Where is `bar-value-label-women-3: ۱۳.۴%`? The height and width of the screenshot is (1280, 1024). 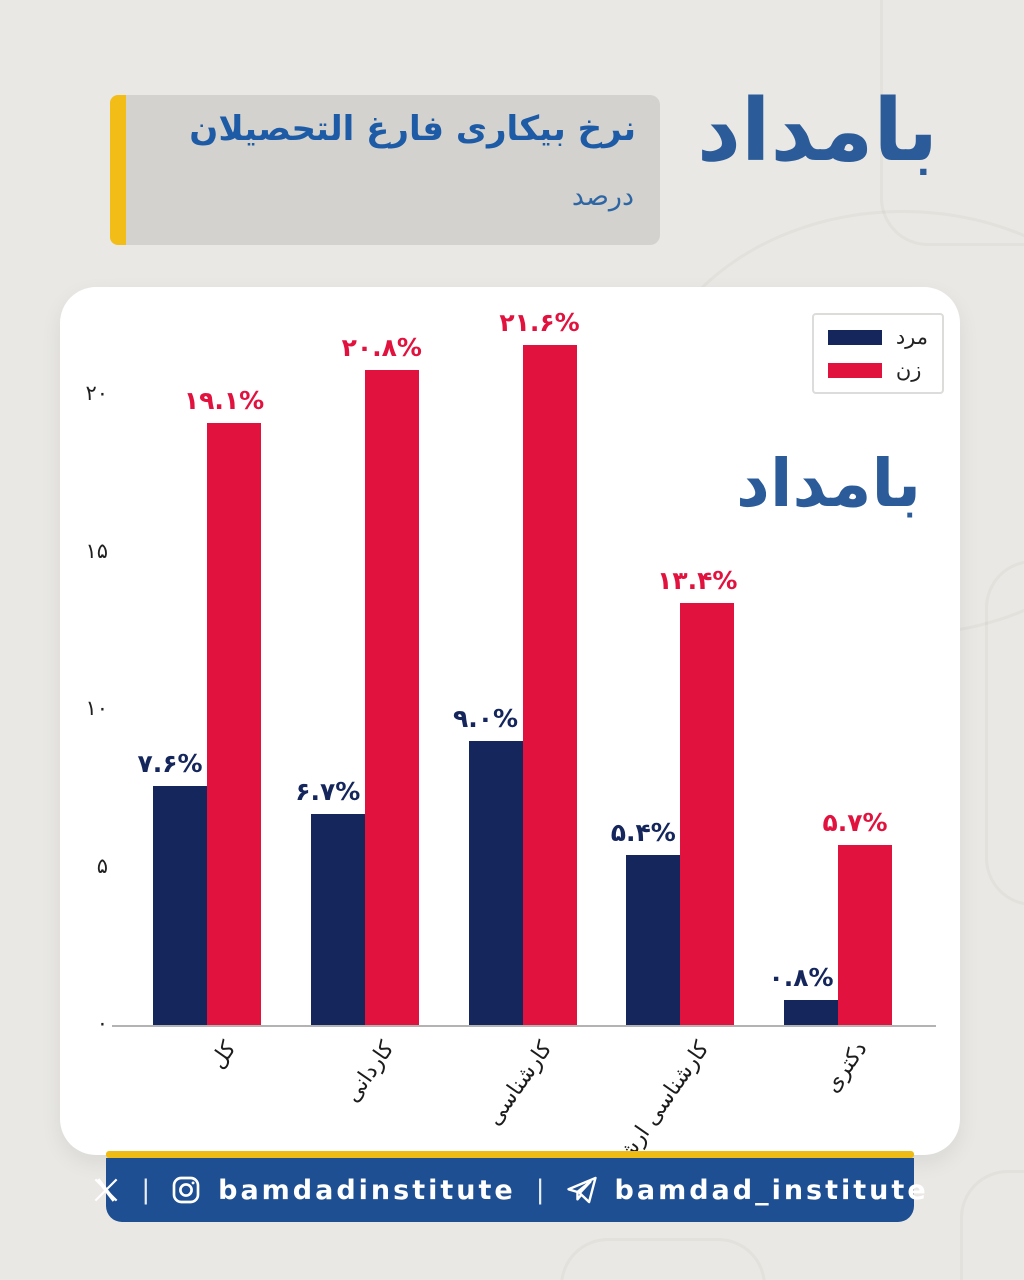
bar-value-label-women-3: ۱۳.۴% is located at coordinates (697, 580).